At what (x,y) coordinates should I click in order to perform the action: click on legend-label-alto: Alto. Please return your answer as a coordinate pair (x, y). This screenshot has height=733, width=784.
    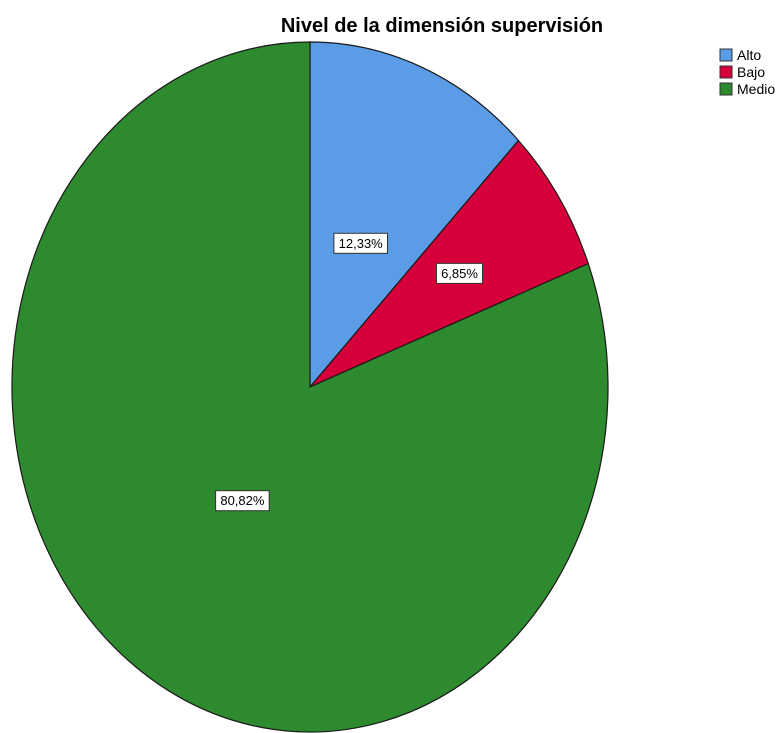
    Looking at the image, I should click on (749, 55).